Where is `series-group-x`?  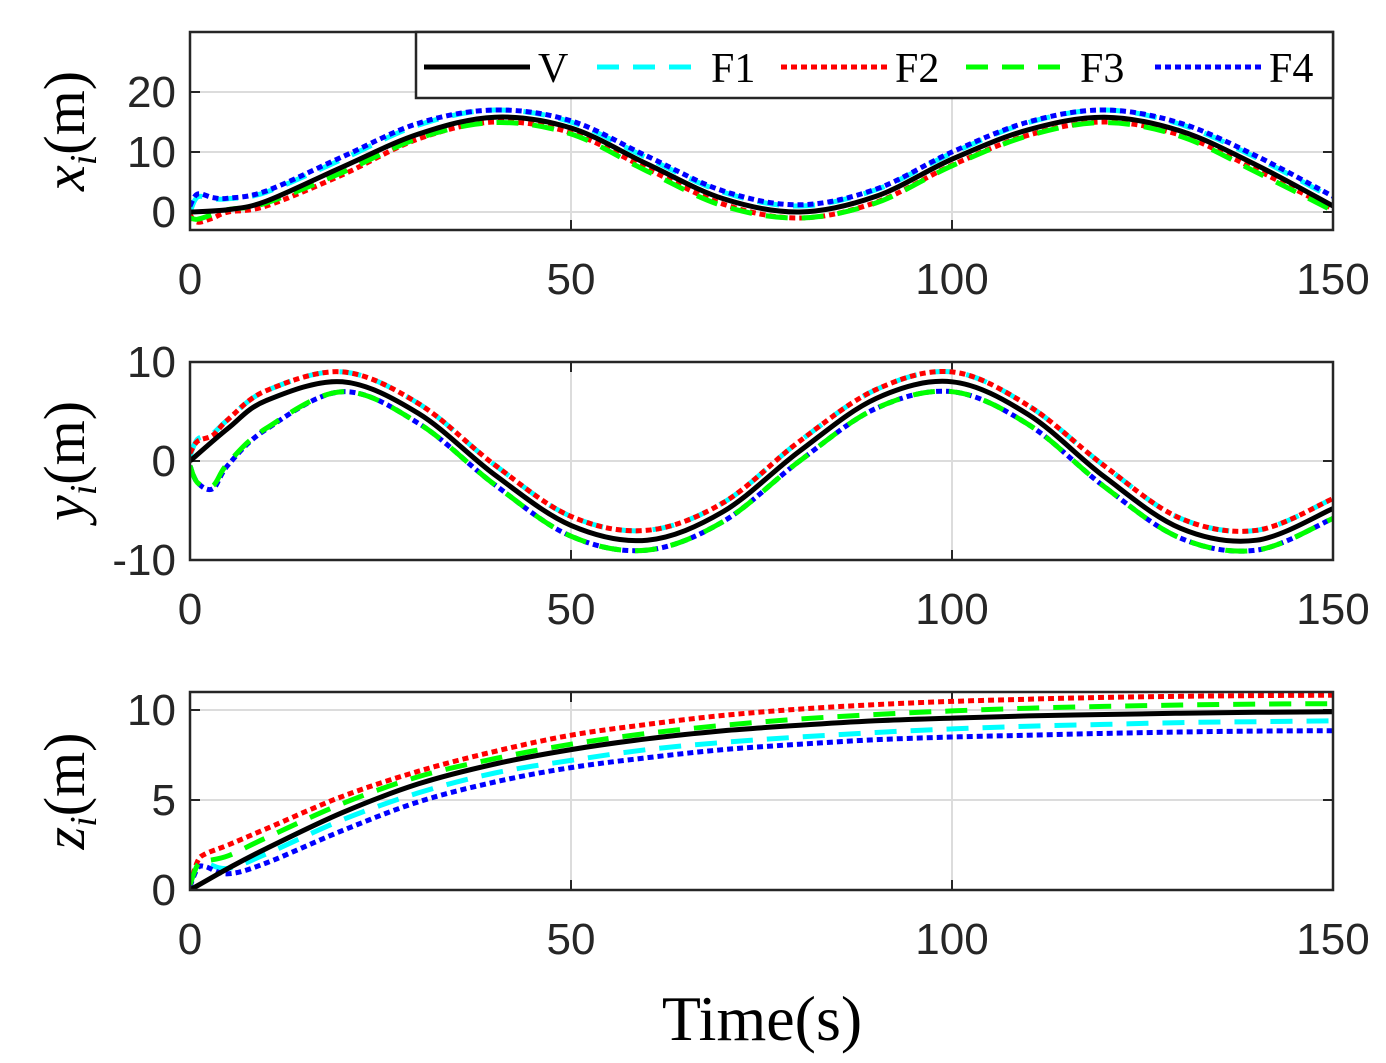
series-group-x is located at coordinates (761, 166).